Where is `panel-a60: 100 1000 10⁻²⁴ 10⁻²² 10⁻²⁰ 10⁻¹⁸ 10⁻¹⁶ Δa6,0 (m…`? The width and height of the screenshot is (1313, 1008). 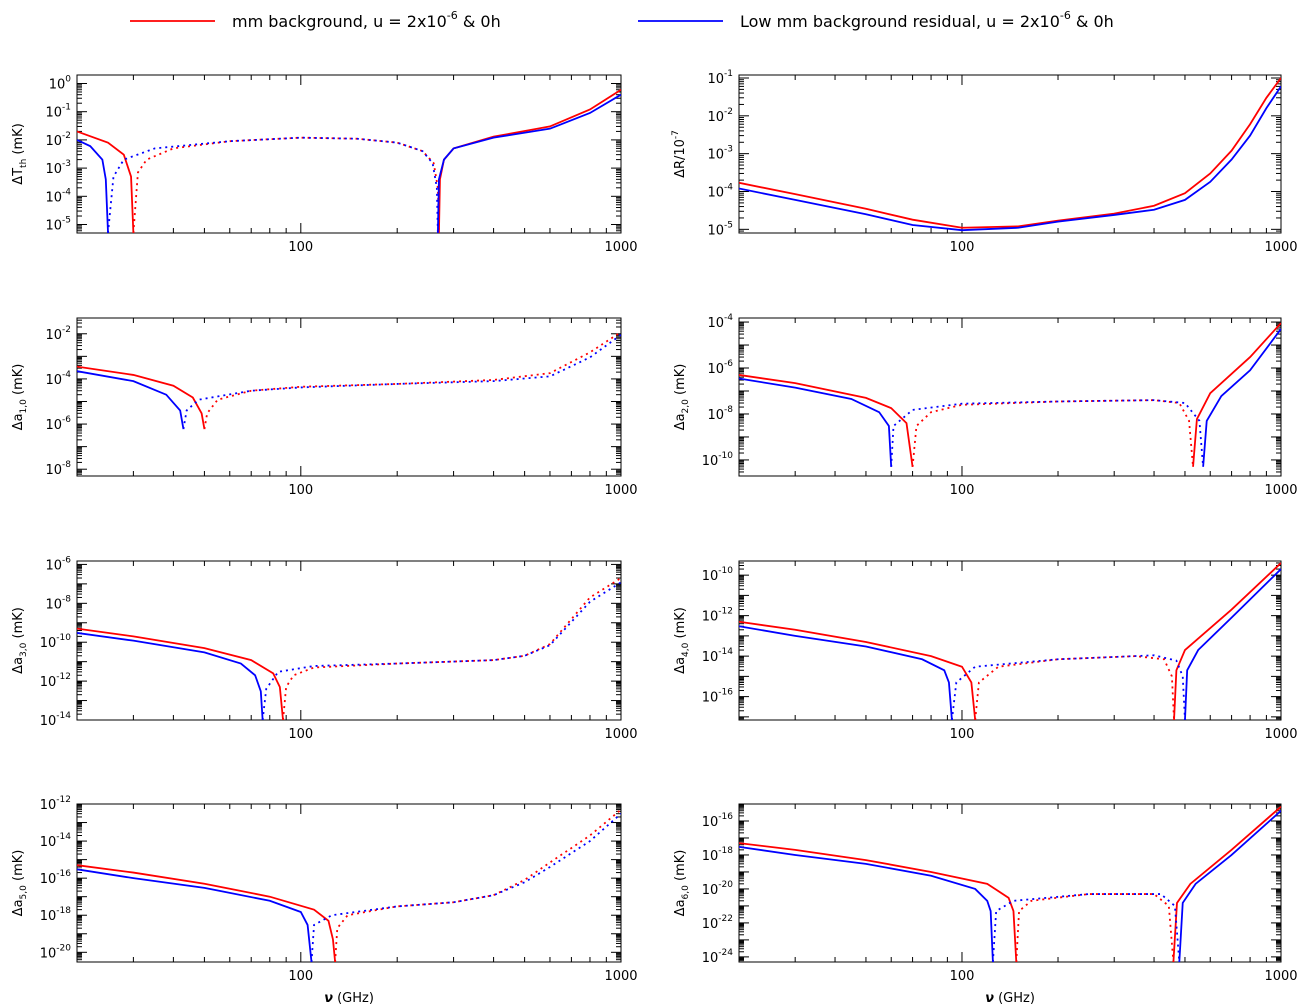 panel-a60: 100 1000 10⁻²⁴ 10⁻²² 10⁻²⁰ 10⁻¹⁸ 10⁻¹⁶ Δa6,0 (m… is located at coordinates (985, 893).